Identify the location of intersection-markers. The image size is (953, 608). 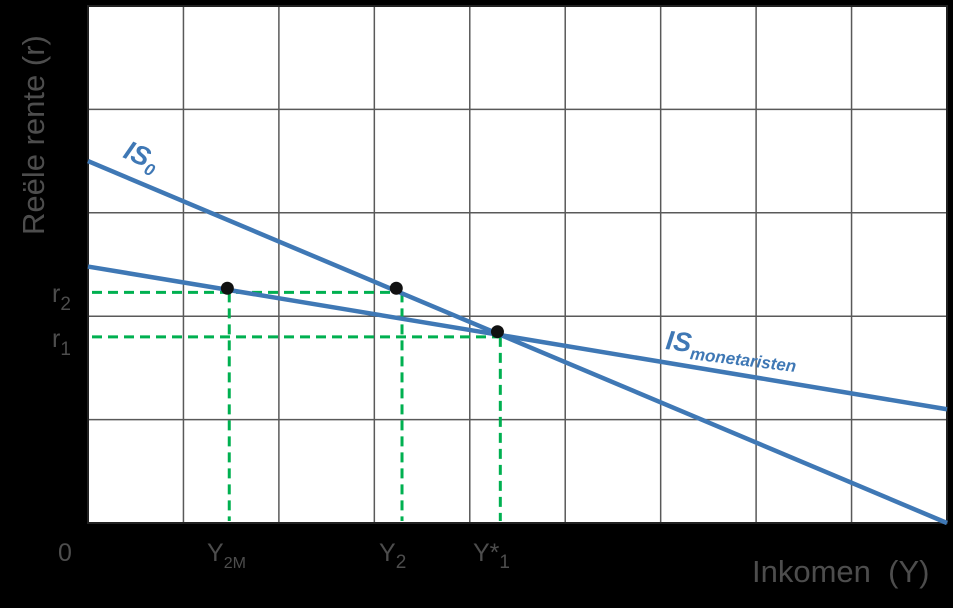
(362, 310).